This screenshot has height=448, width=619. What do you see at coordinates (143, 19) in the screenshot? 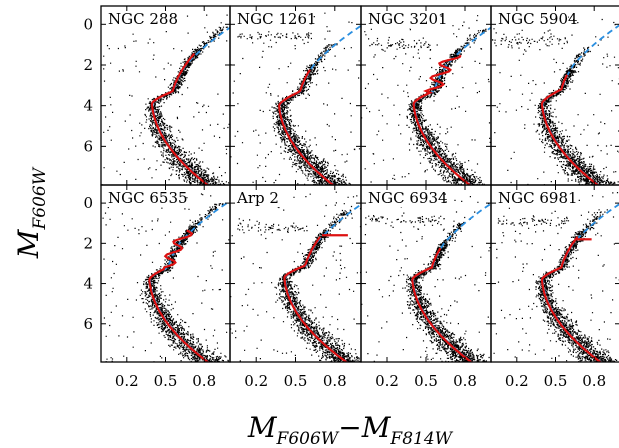
I see `panel-label: NGC 288` at bounding box center [143, 19].